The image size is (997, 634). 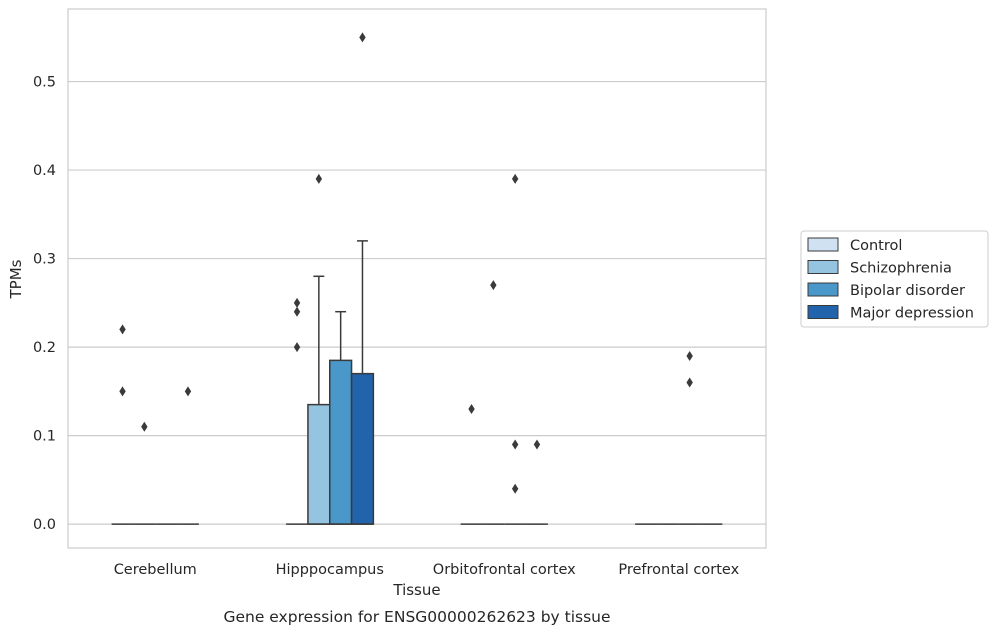 What do you see at coordinates (907, 291) in the screenshot?
I see `legend-label: Bipolar disorder` at bounding box center [907, 291].